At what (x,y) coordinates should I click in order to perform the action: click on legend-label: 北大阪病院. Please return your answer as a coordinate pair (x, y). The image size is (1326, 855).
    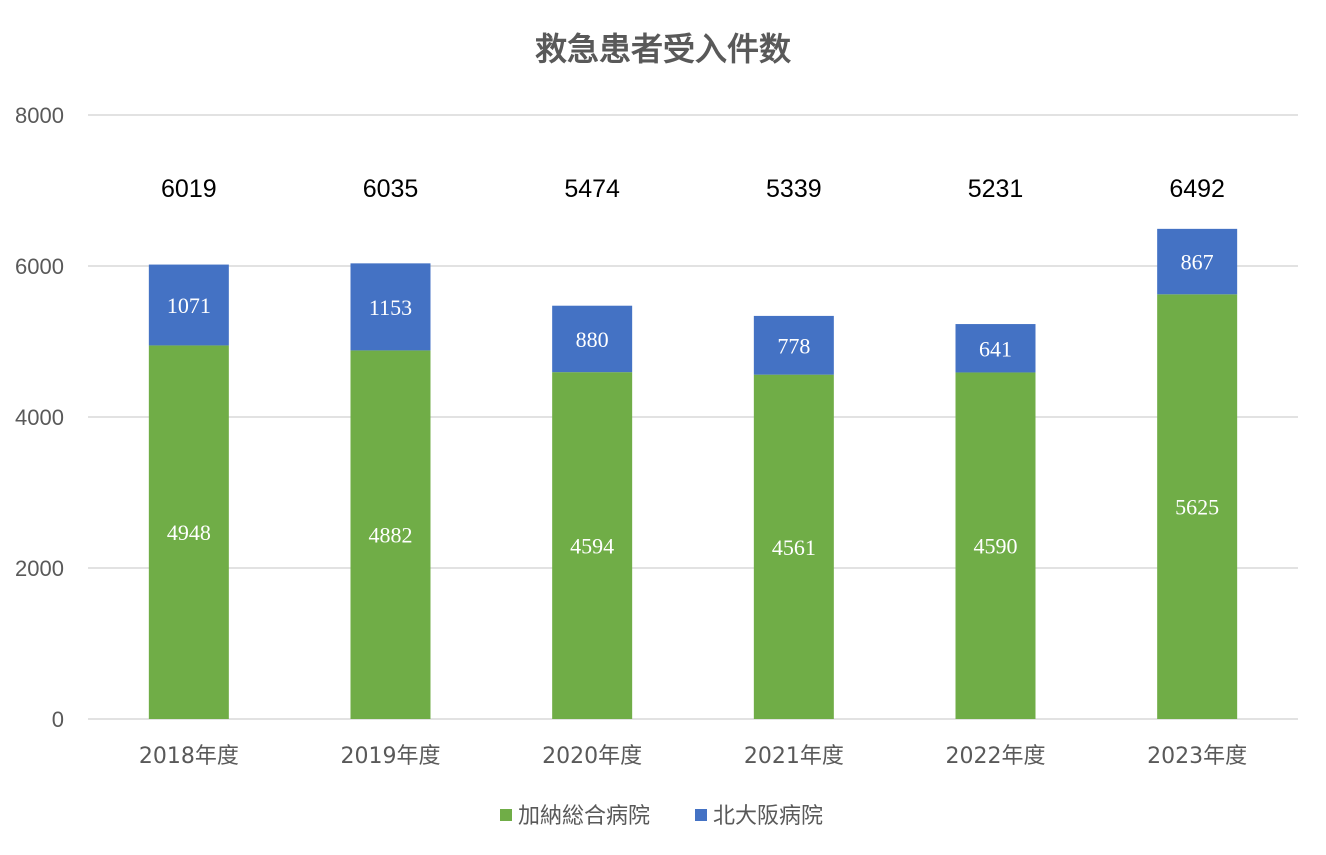
    Looking at the image, I should click on (768, 816).